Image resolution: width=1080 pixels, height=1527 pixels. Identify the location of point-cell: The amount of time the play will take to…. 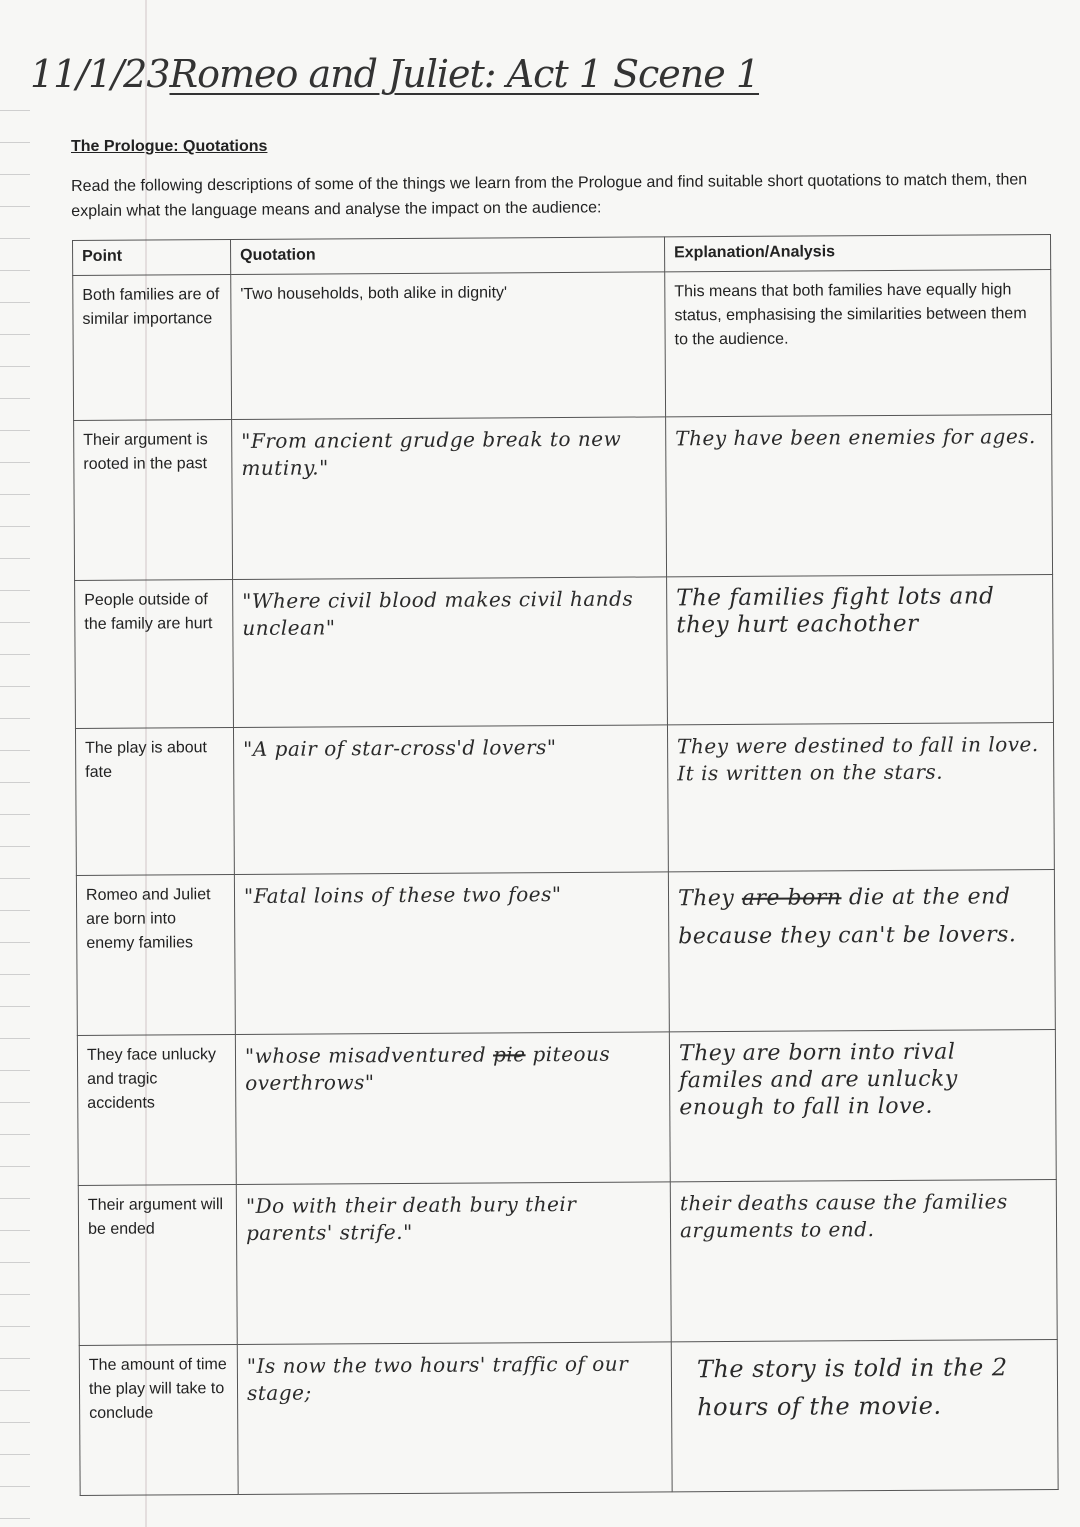
(159, 1420).